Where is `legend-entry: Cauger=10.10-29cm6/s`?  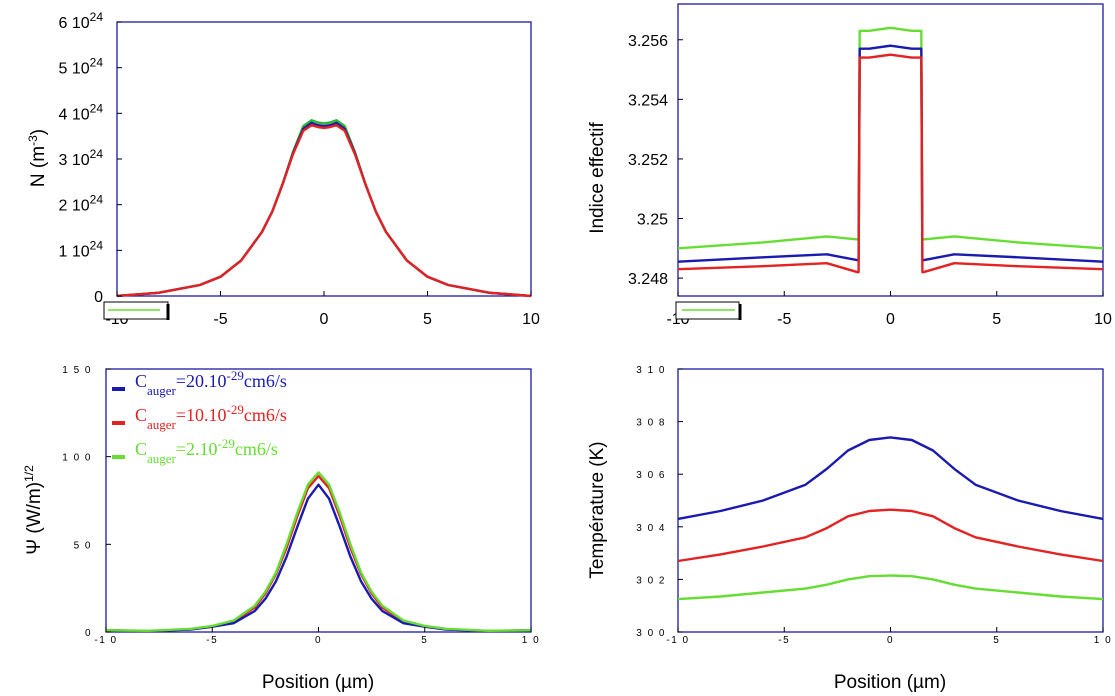
legend-entry: Cauger=10.10-29cm6/s is located at coordinates (211, 417).